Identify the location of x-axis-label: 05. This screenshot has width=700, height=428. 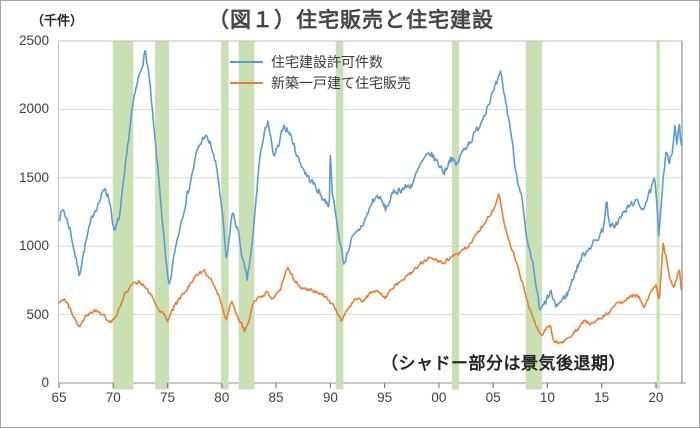
(493, 397).